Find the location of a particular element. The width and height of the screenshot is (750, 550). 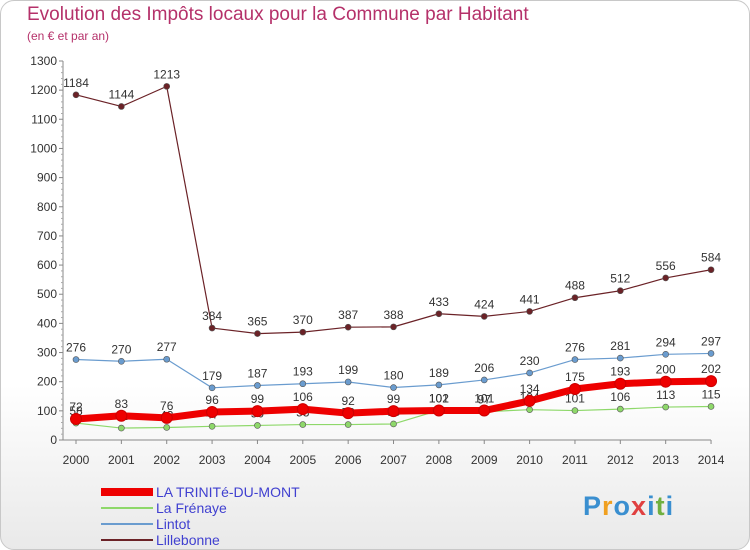

x-tick-label: 2000 is located at coordinates (76, 460).